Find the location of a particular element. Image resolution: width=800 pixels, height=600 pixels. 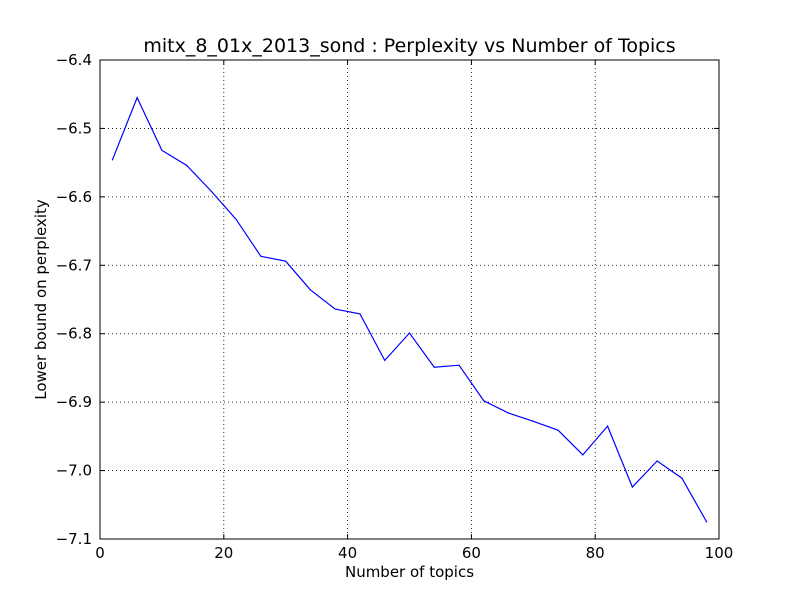

x-axis-title: Number of topics is located at coordinates (409, 572).